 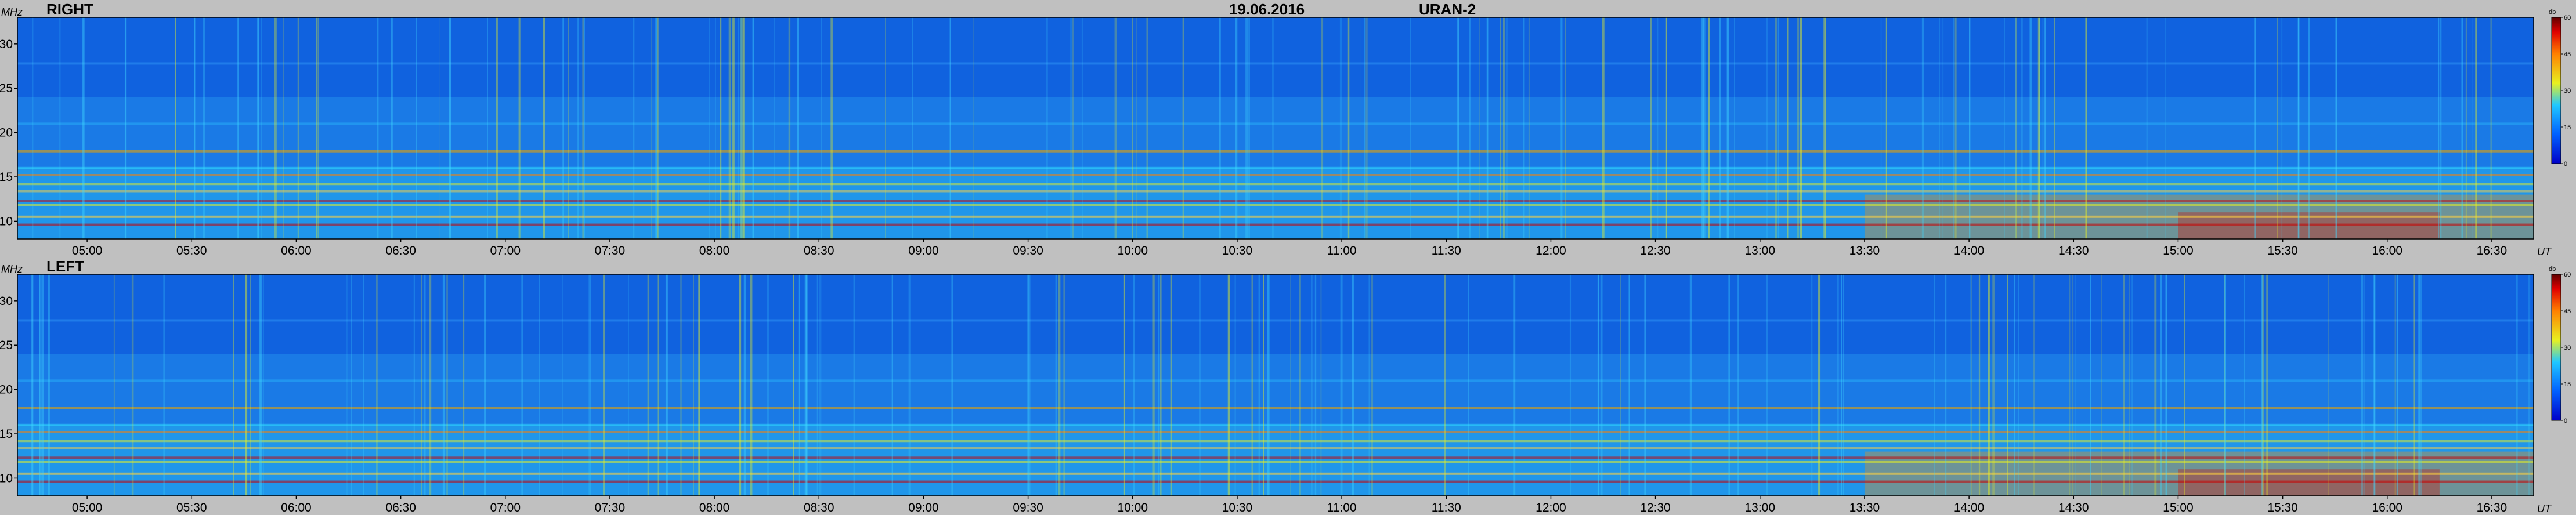 I want to click on y-tick-label: 10, so click(x=6, y=478).